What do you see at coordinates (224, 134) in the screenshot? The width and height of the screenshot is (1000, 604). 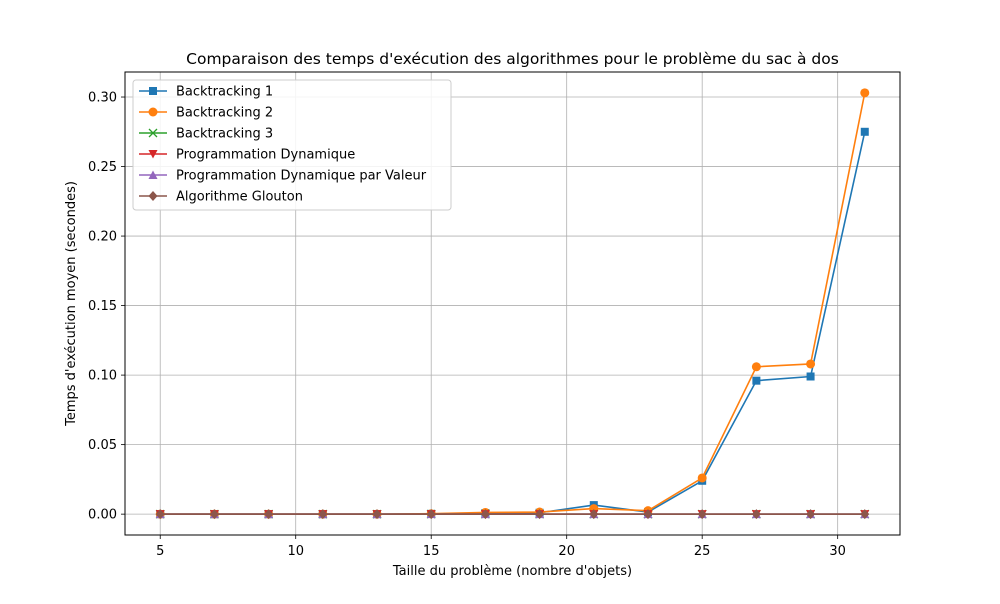 I see `legend-label: Backtracking 3` at bounding box center [224, 134].